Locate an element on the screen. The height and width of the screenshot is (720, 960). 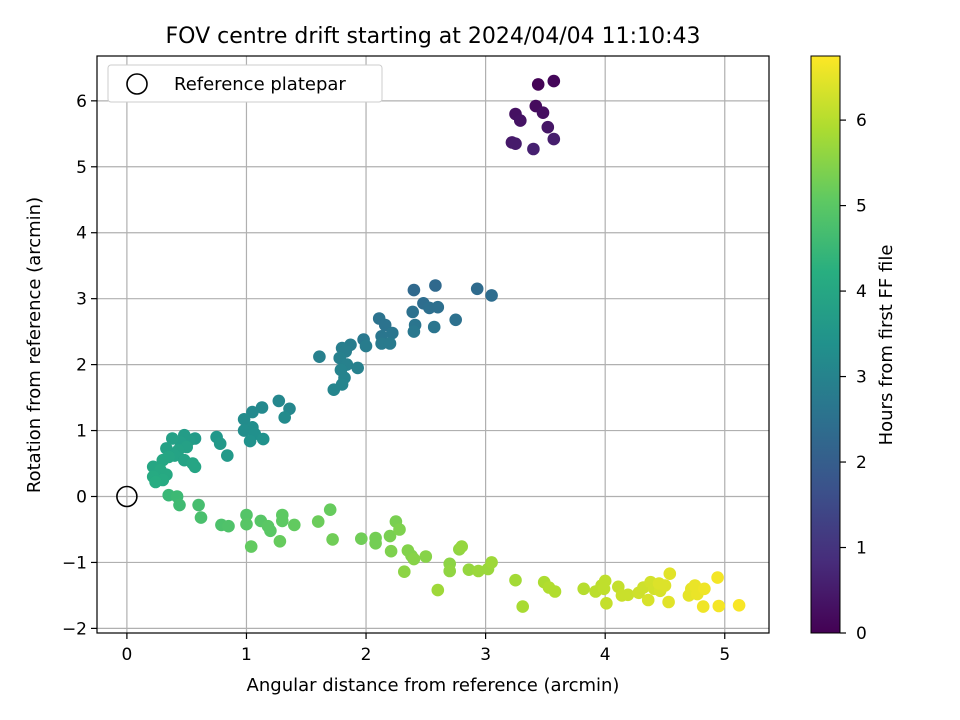
y-tick-label: 5 is located at coordinates (81, 168).